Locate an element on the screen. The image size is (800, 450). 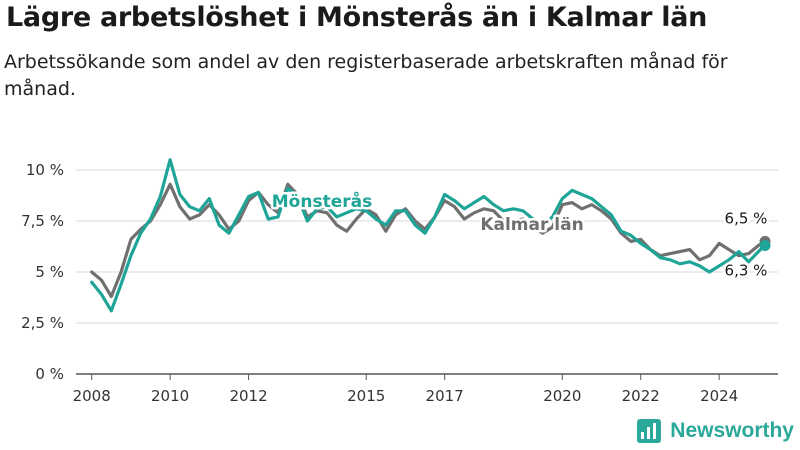
newsworthy-brand: Newsworthy is located at coordinates (715, 431).